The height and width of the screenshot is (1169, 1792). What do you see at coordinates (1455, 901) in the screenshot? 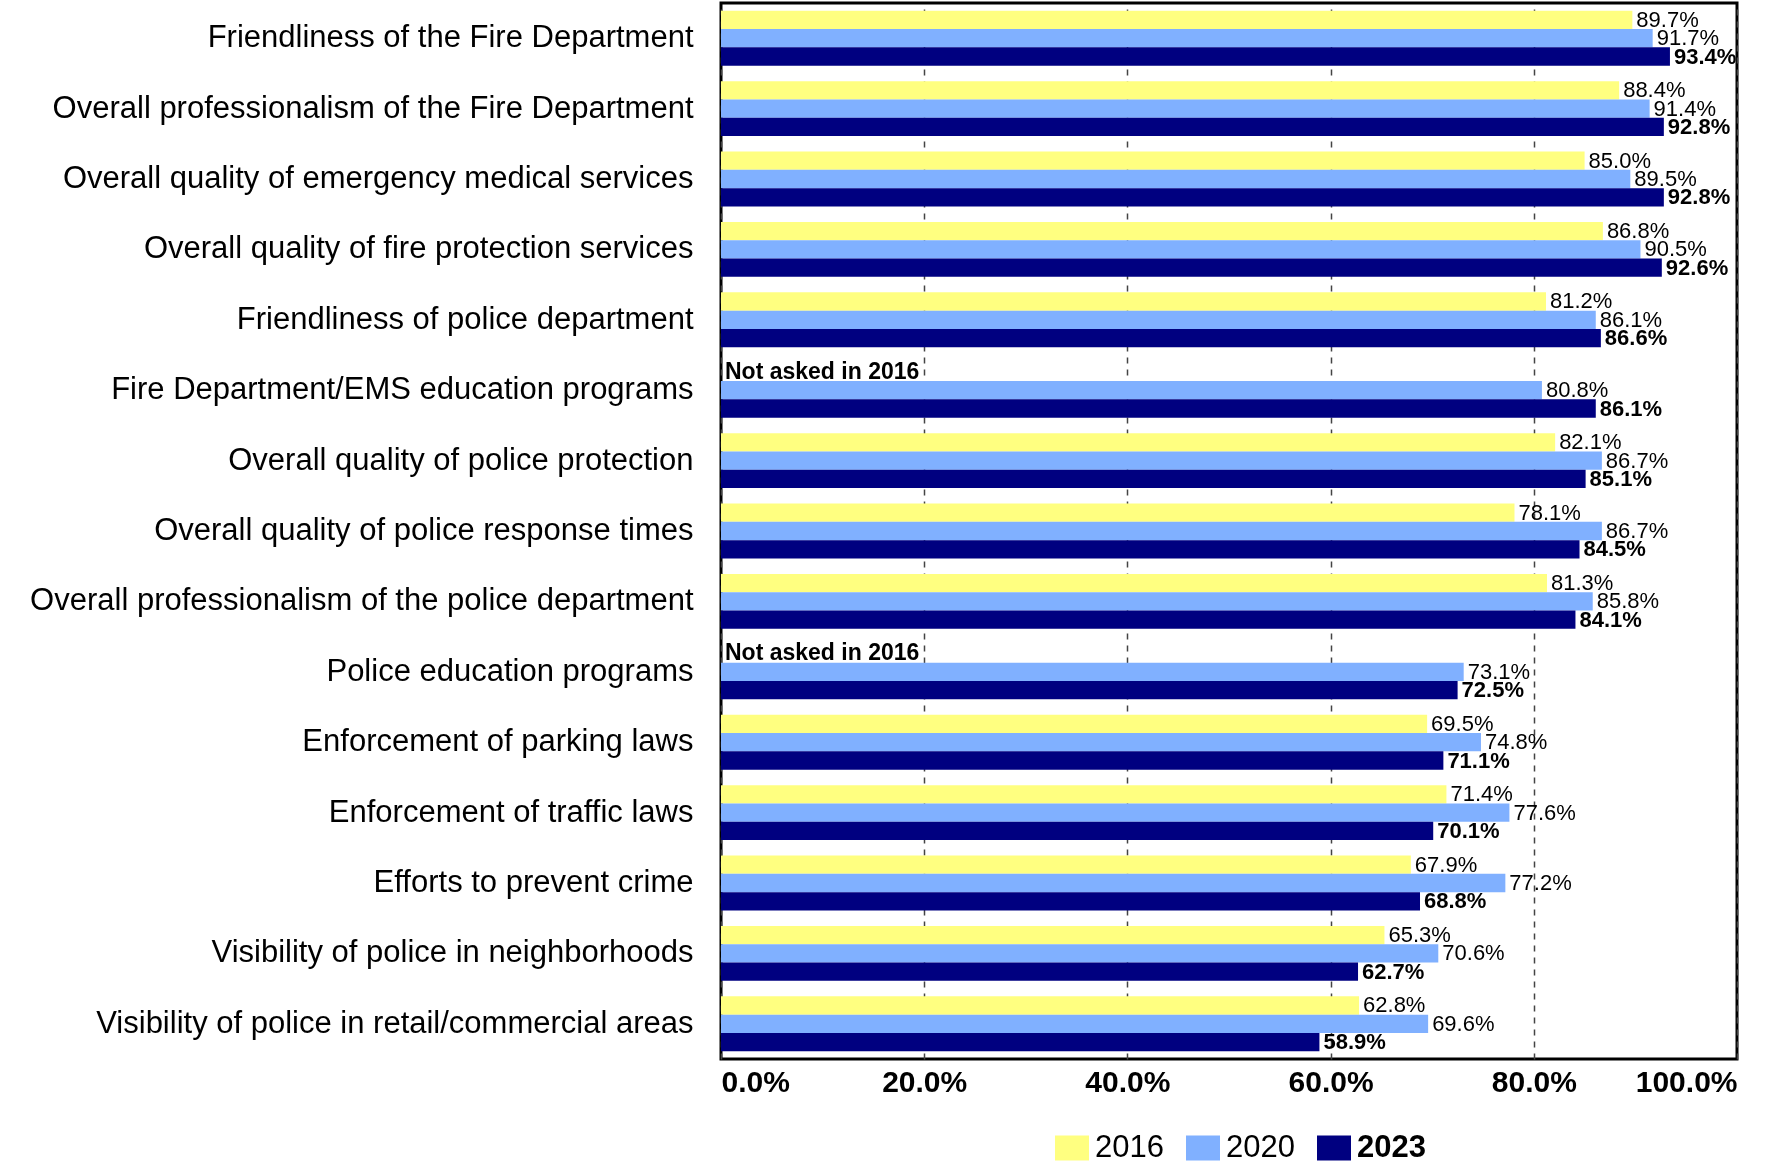
I see `data-label: 68.8%` at bounding box center [1455, 901].